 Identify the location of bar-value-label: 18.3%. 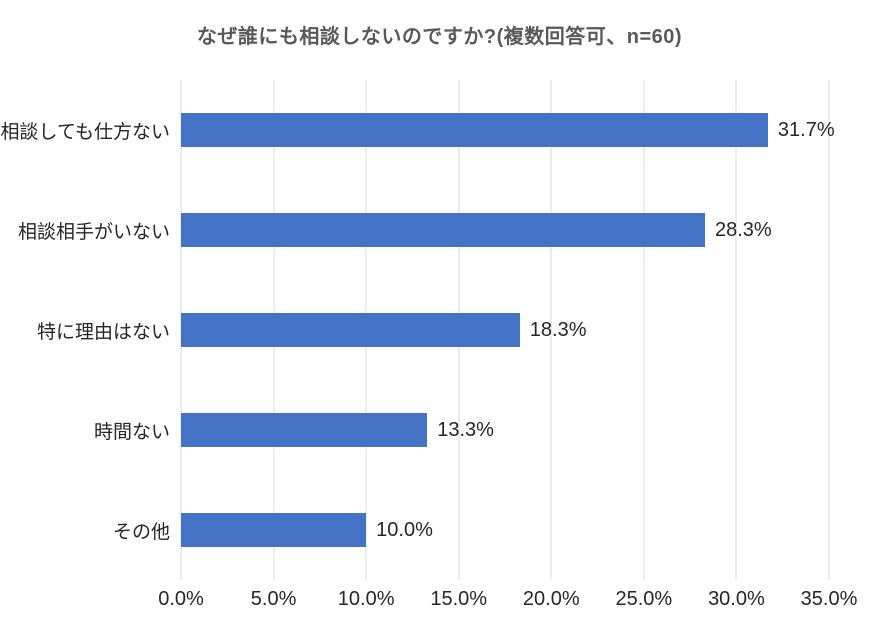
(558, 330).